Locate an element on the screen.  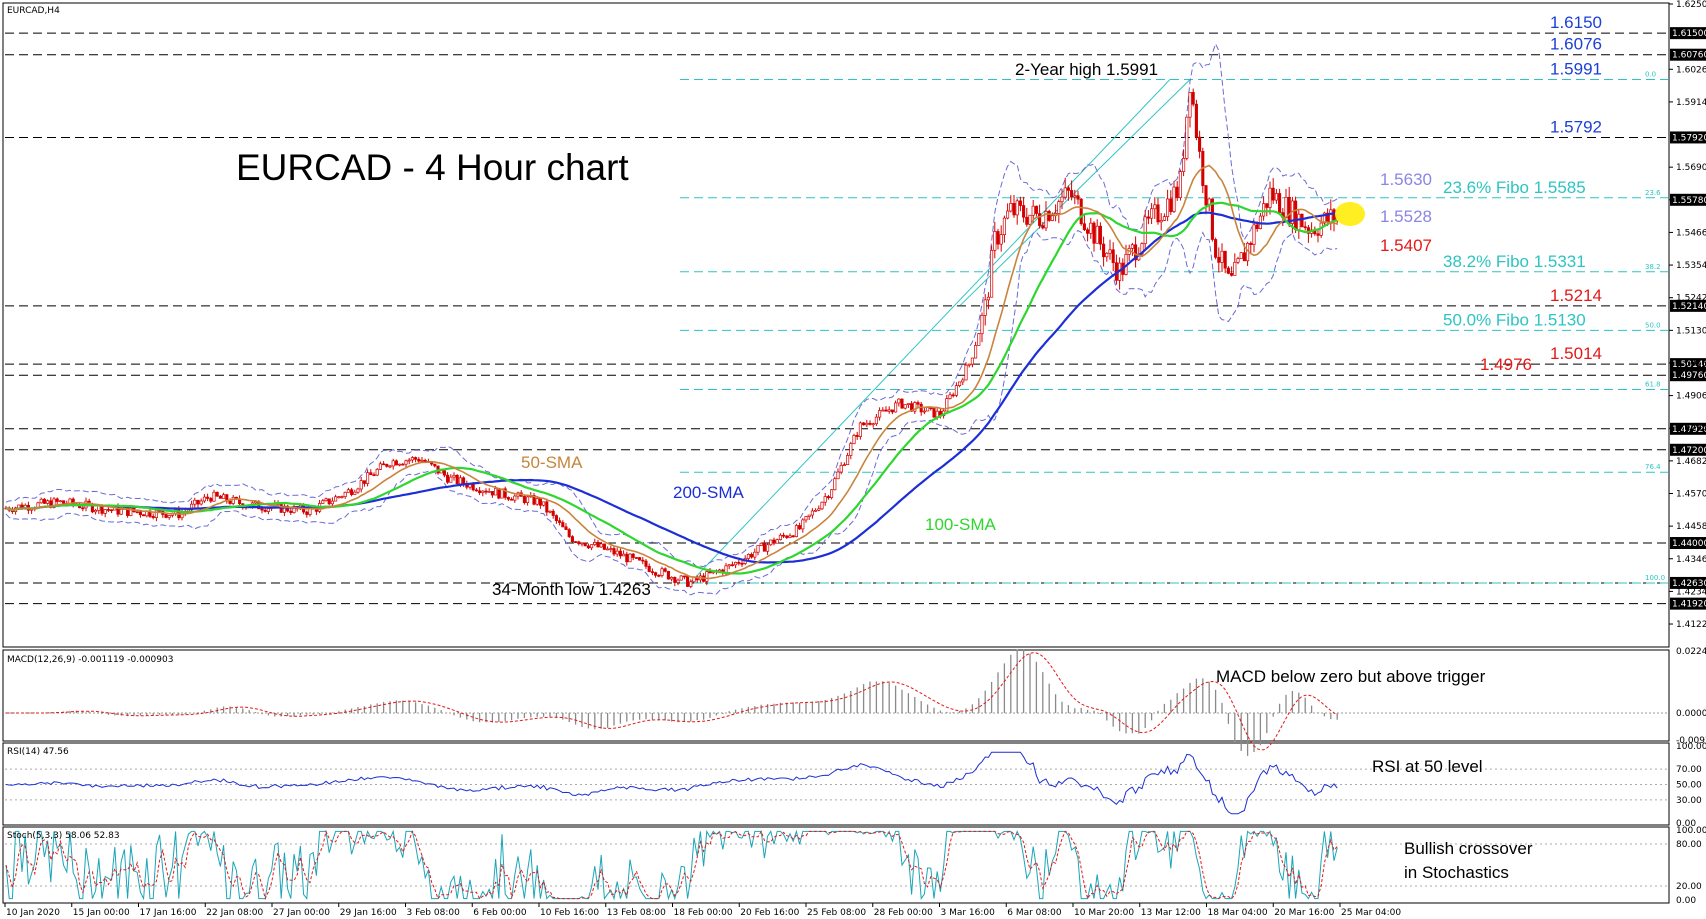
marker-labels: 1.5630 1.5528 1.5407 is located at coordinates (1406, 212).